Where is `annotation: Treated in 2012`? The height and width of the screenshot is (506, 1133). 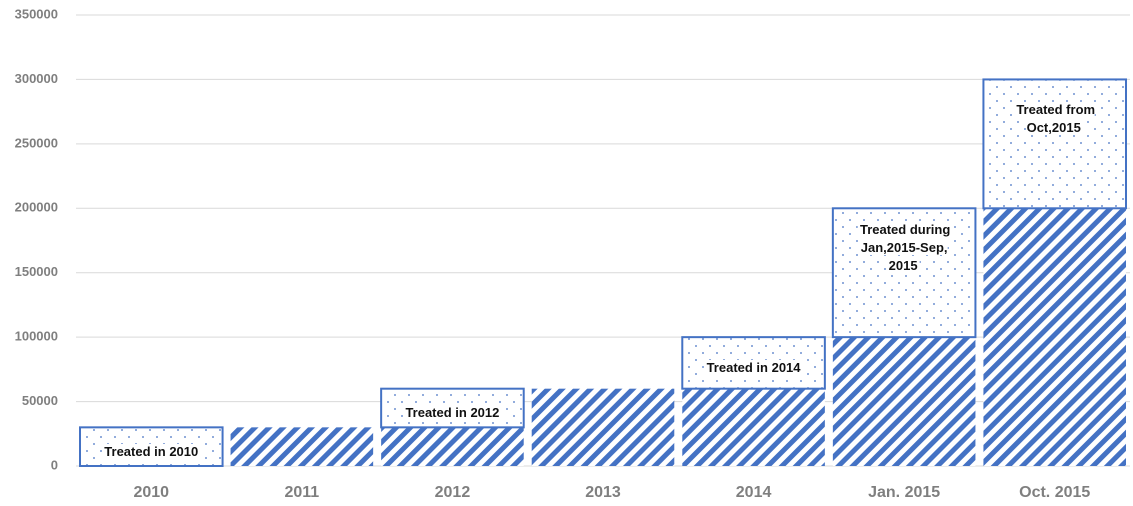 annotation: Treated in 2012 is located at coordinates (452, 413).